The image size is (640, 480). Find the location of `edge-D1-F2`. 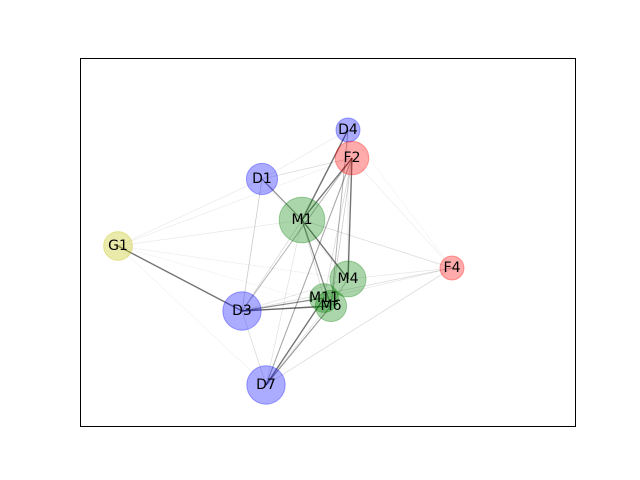

edge-D1-F2 is located at coordinates (307, 168).